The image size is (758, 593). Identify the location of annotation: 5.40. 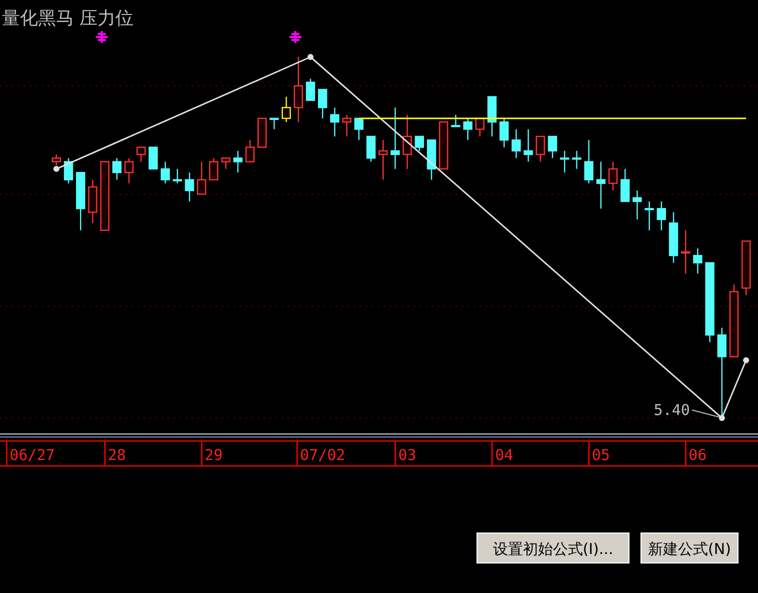
(672, 410).